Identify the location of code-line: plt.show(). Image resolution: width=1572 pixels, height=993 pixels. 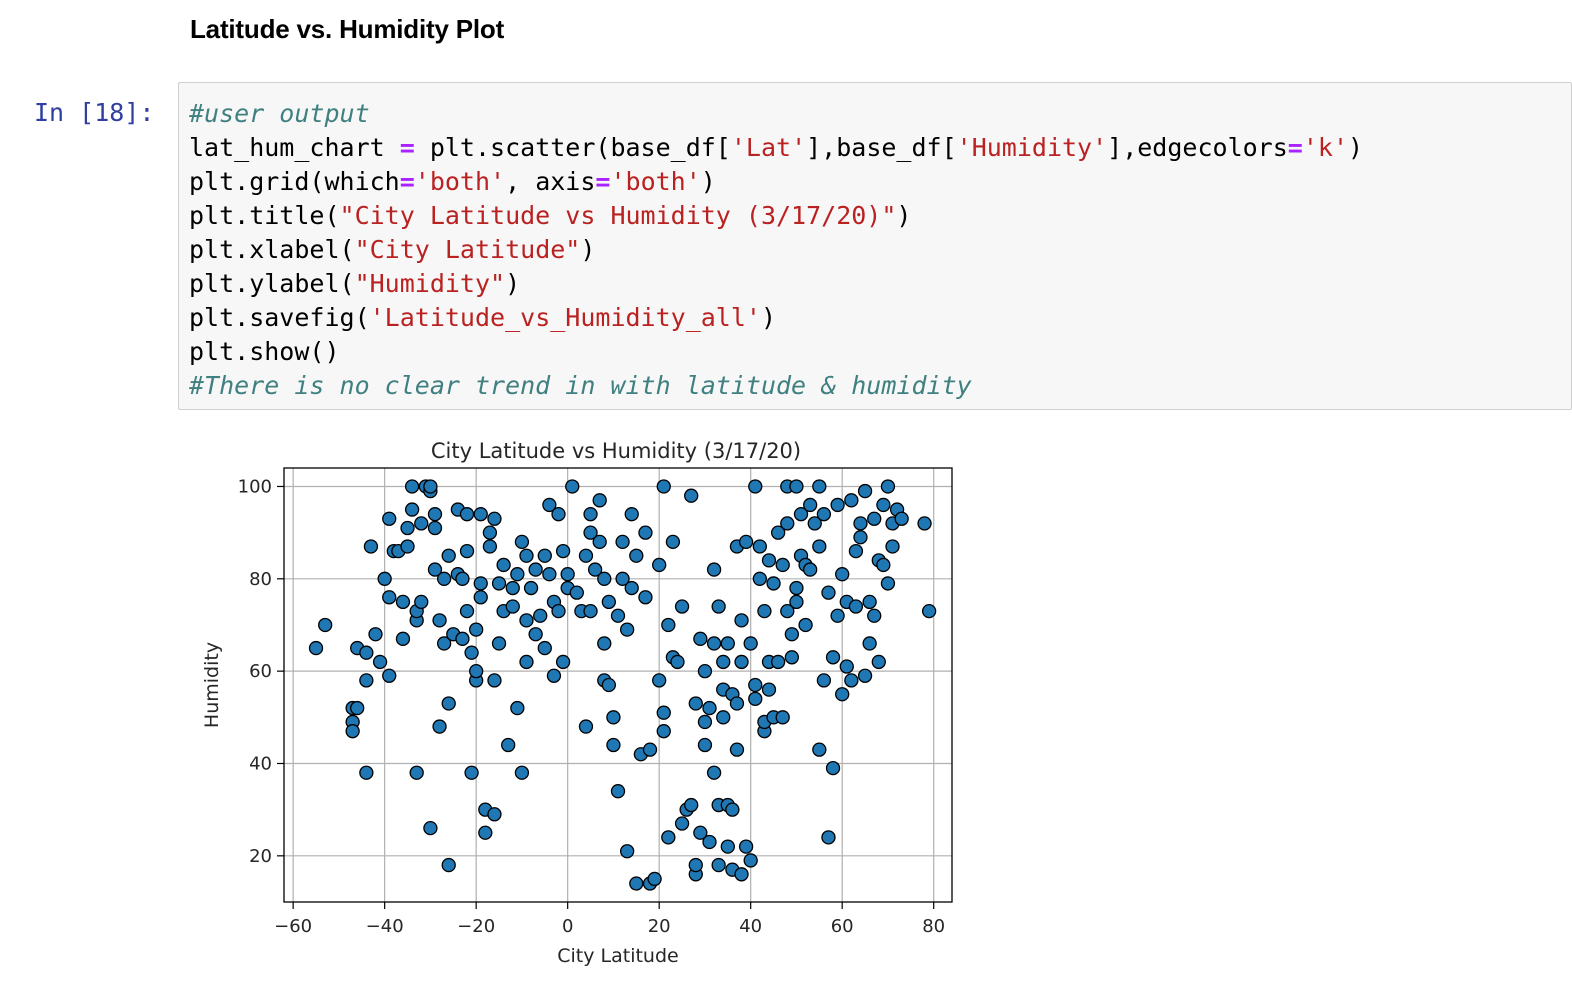
(776, 352).